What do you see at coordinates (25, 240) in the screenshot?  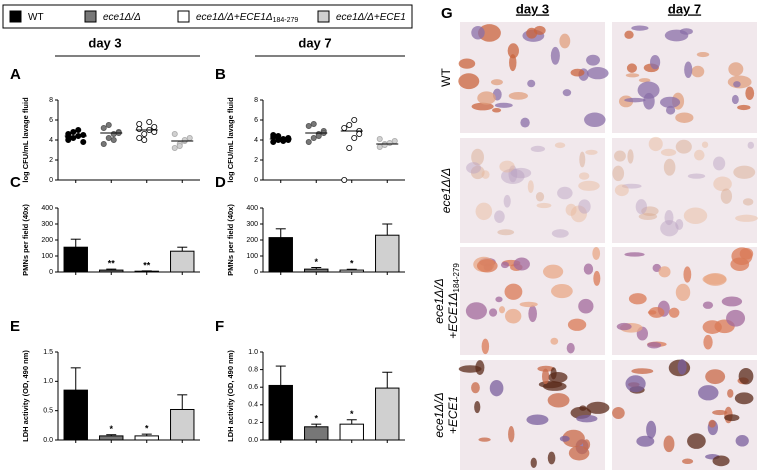 I see `y-axis-label: PMNs per field (40x)` at bounding box center [25, 240].